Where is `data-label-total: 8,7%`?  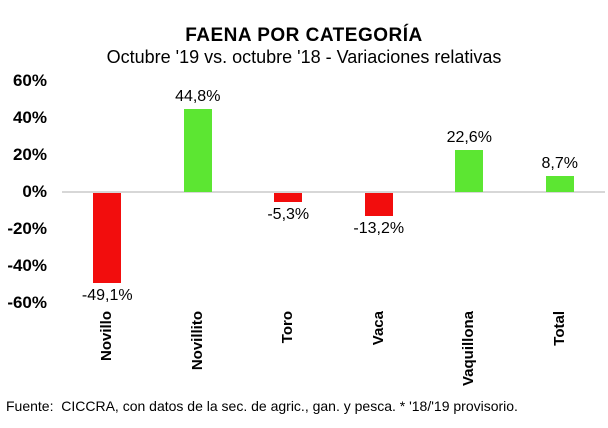 data-label-total: 8,7% is located at coordinates (559, 163).